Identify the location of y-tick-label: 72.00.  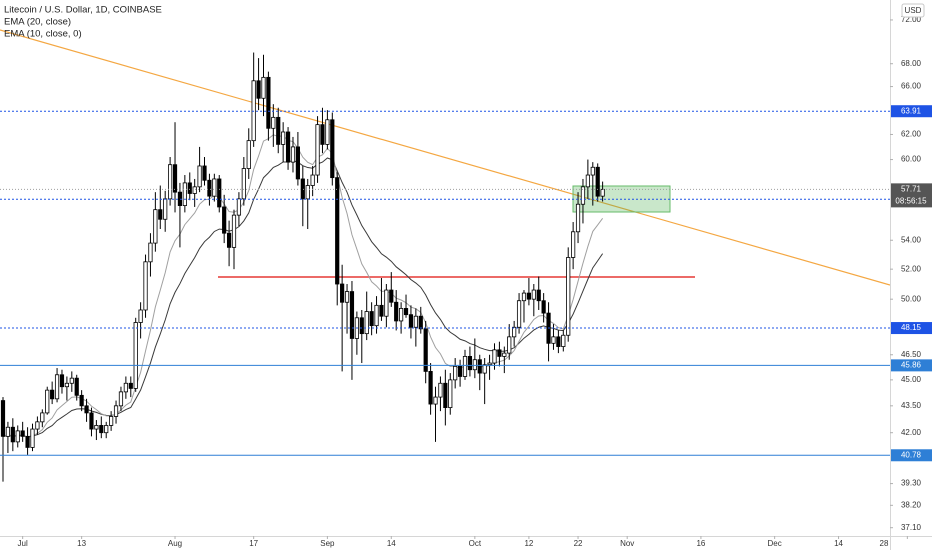
(911, 19).